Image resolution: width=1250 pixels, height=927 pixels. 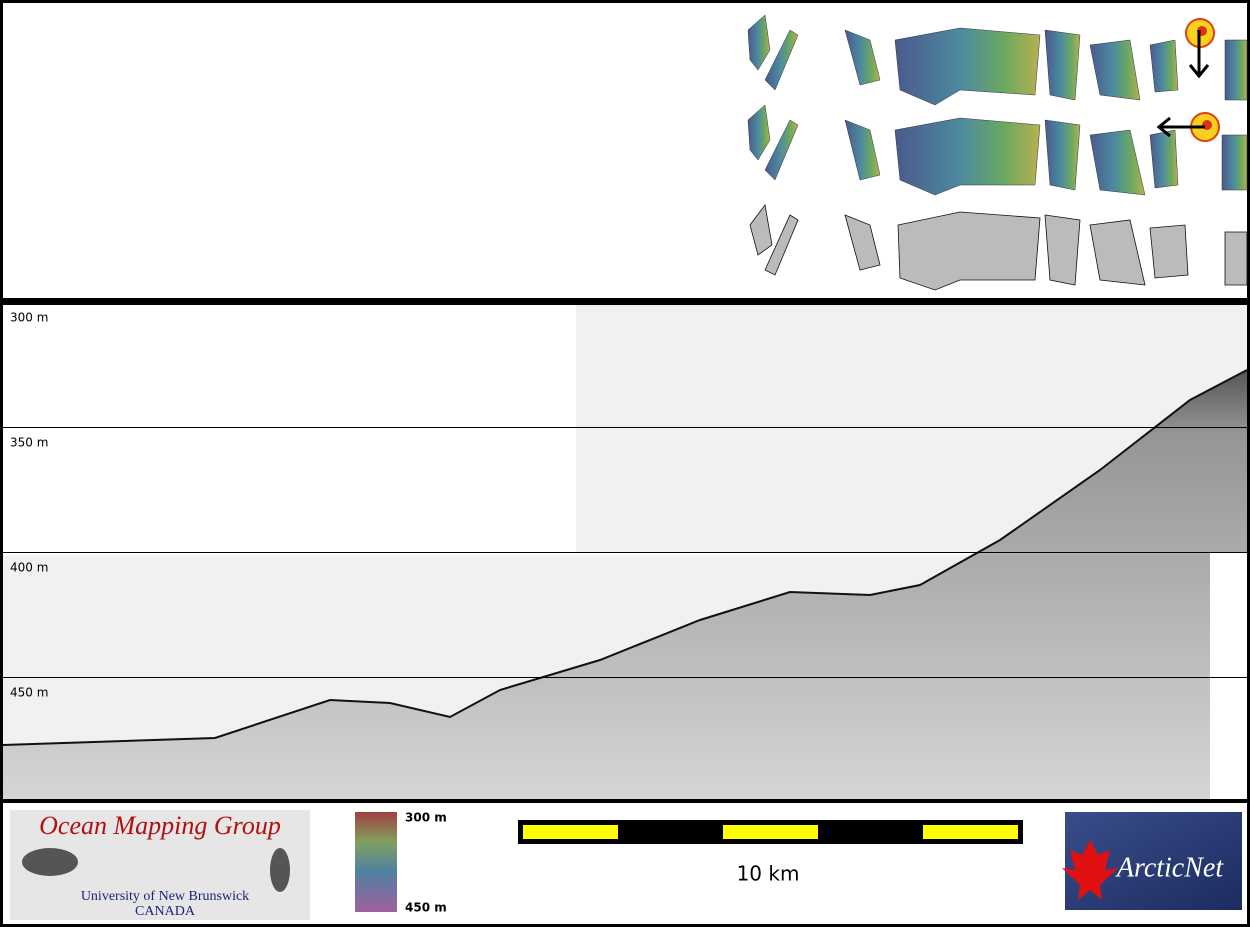 I want to click on scale-bar, so click(x=770, y=832).